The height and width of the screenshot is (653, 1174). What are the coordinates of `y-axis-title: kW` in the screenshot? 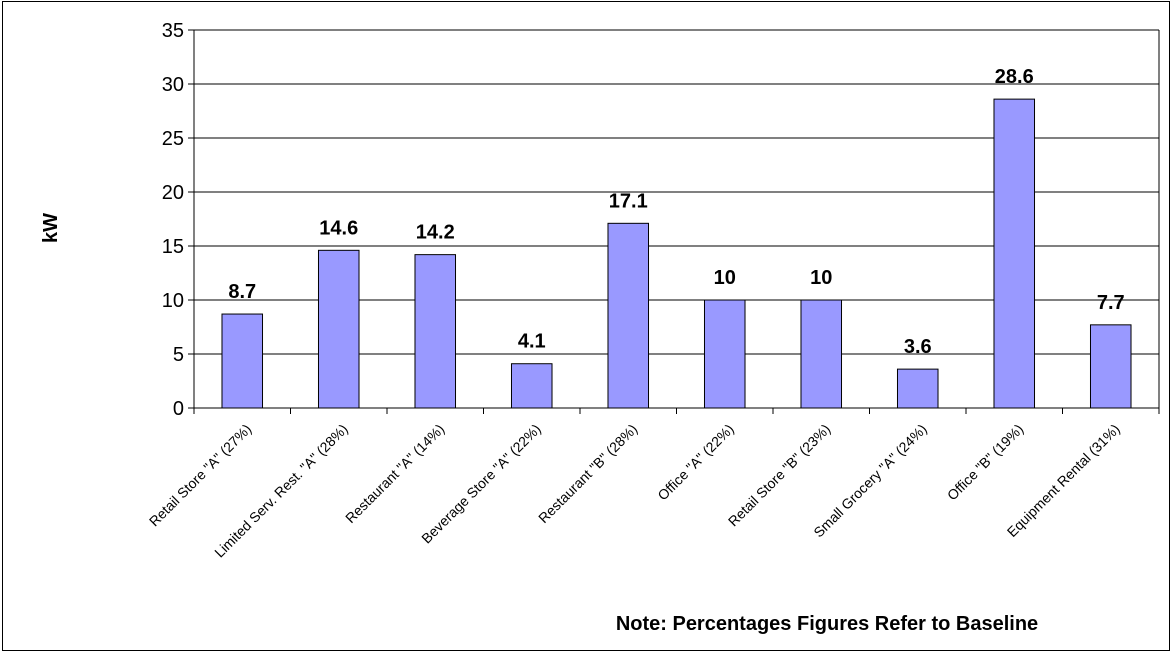 It's located at (51, 228).